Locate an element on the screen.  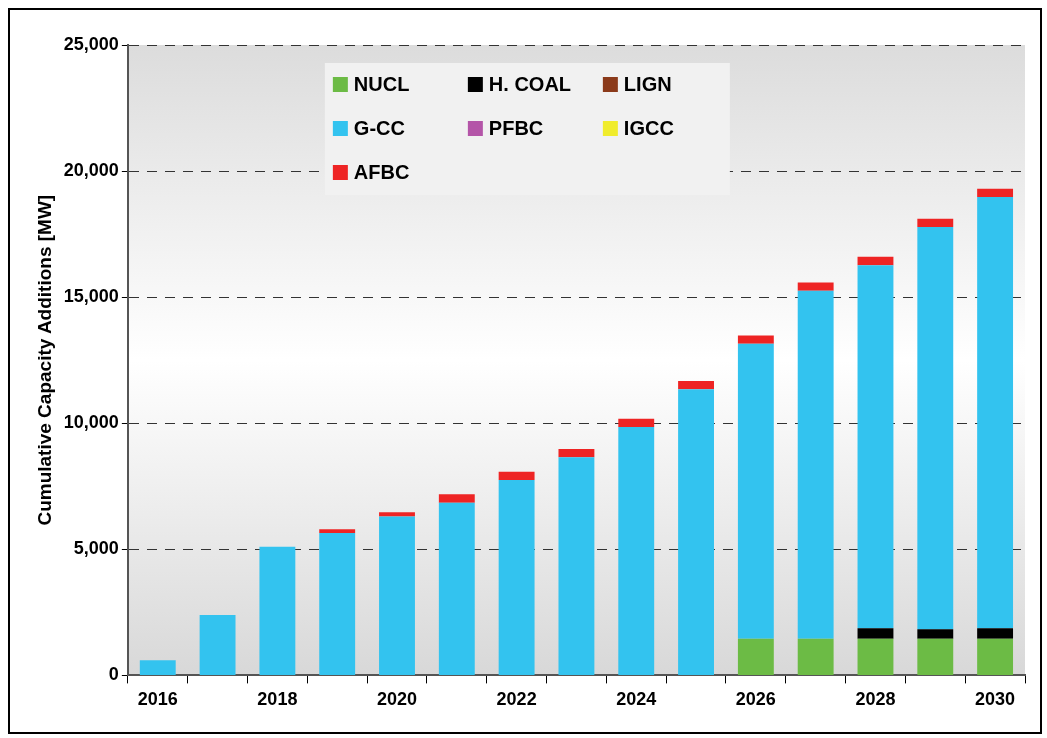
y-tick-label: 5,000 is located at coordinates (96, 548).